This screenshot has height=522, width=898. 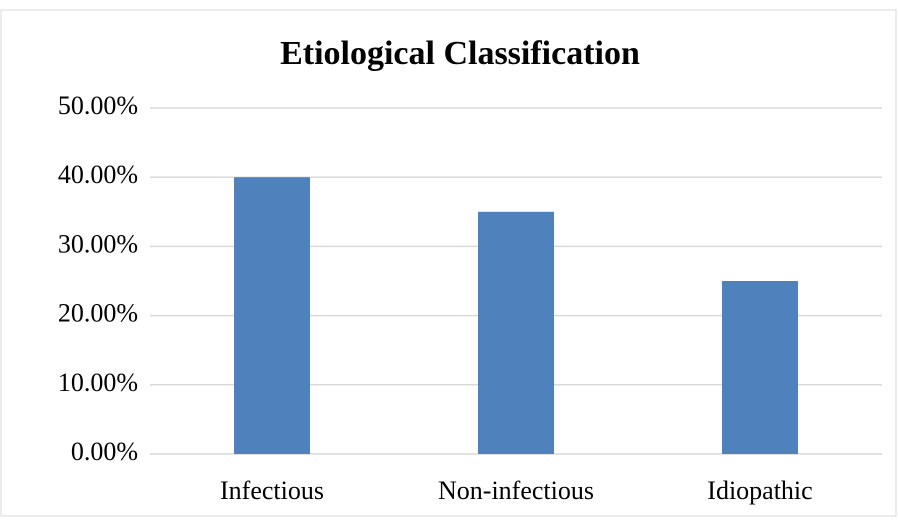 What do you see at coordinates (759, 490) in the screenshot?
I see `x-tick-label: Idiopathic` at bounding box center [759, 490].